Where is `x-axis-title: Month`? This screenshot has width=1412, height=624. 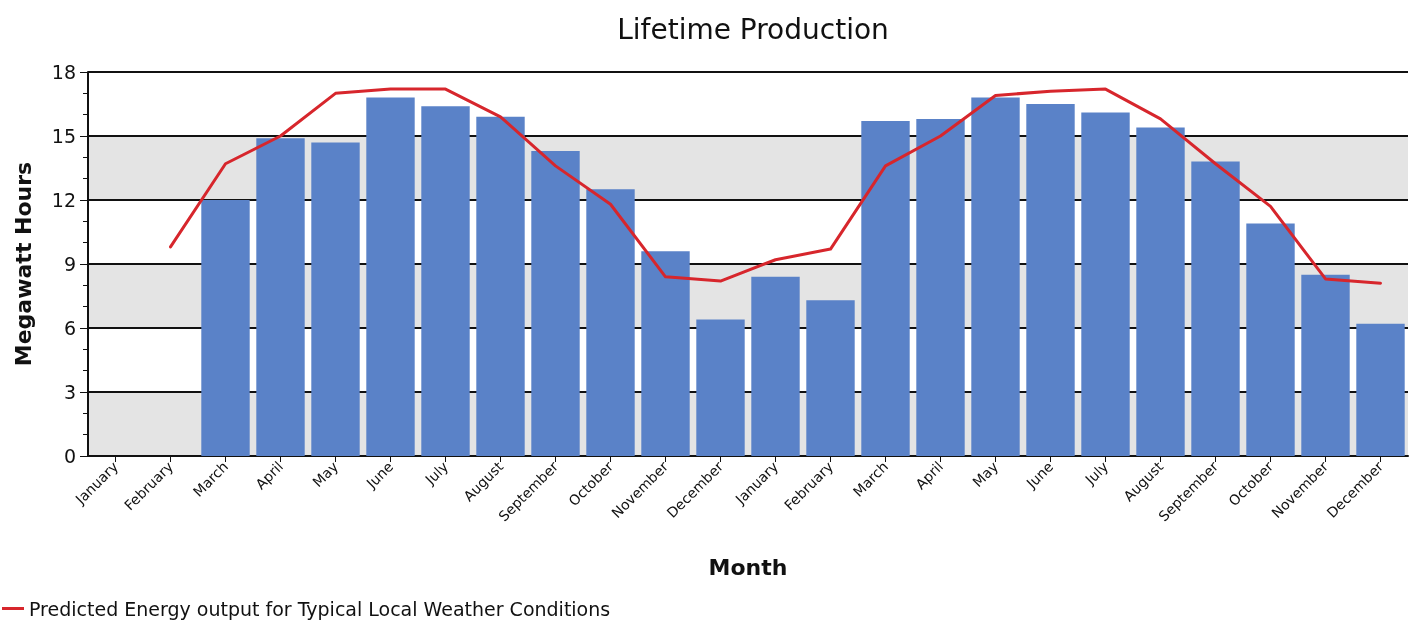
x-axis-title: Month is located at coordinates (748, 567).